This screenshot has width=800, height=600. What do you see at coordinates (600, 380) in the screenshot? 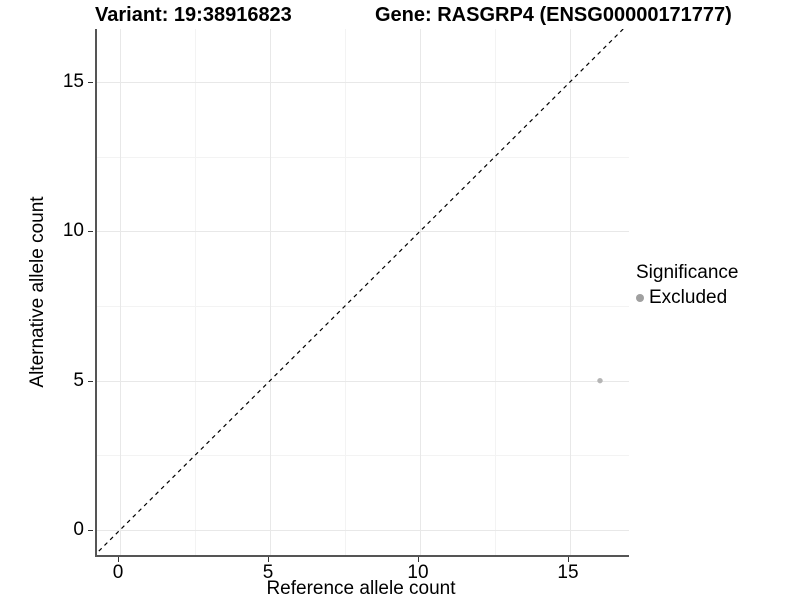
I see `data-point` at bounding box center [600, 380].